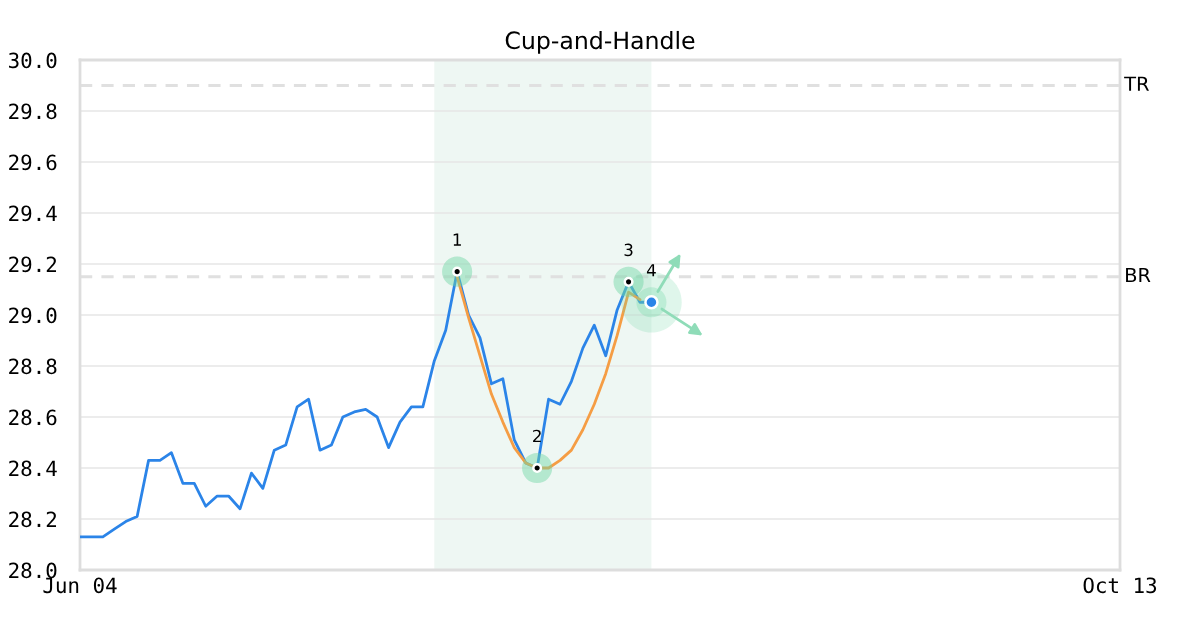  I want to click on ref-line-label: TR, so click(1136, 83).